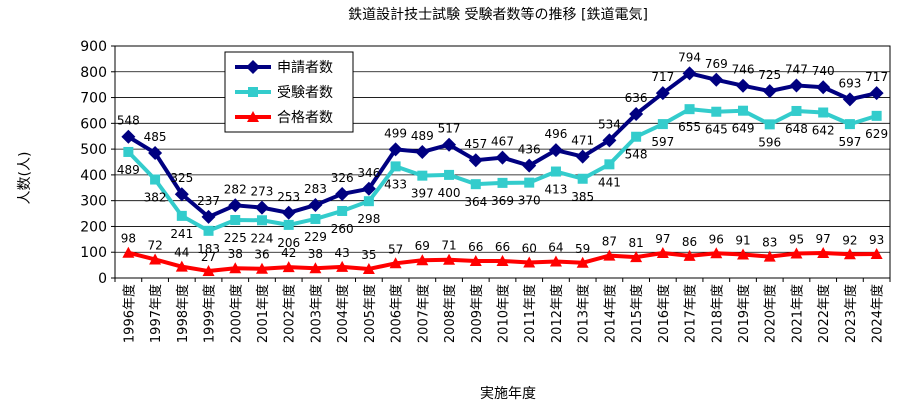 This screenshot has height=409, width=901. I want to click on data-label: 87, so click(609, 242).